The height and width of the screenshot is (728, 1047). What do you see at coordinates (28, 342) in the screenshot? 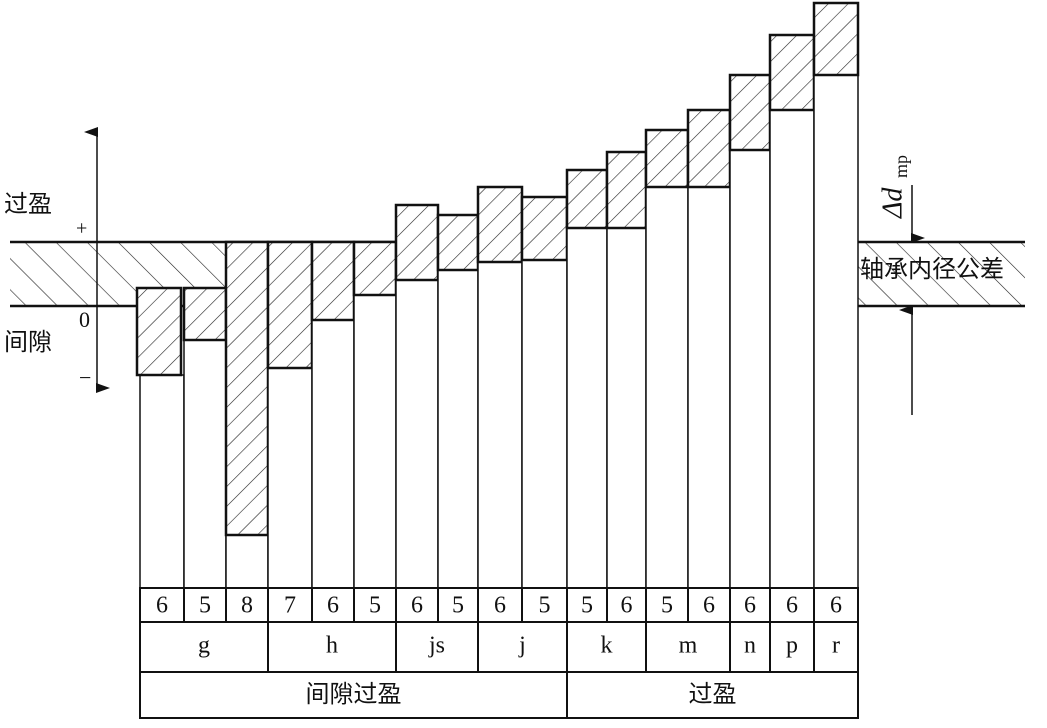
I see `label: 间隙` at bounding box center [28, 342].